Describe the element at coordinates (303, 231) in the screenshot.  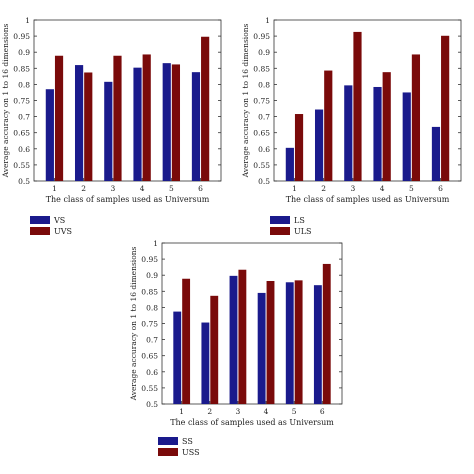
I see `legend-label-uls: ULS` at that location.